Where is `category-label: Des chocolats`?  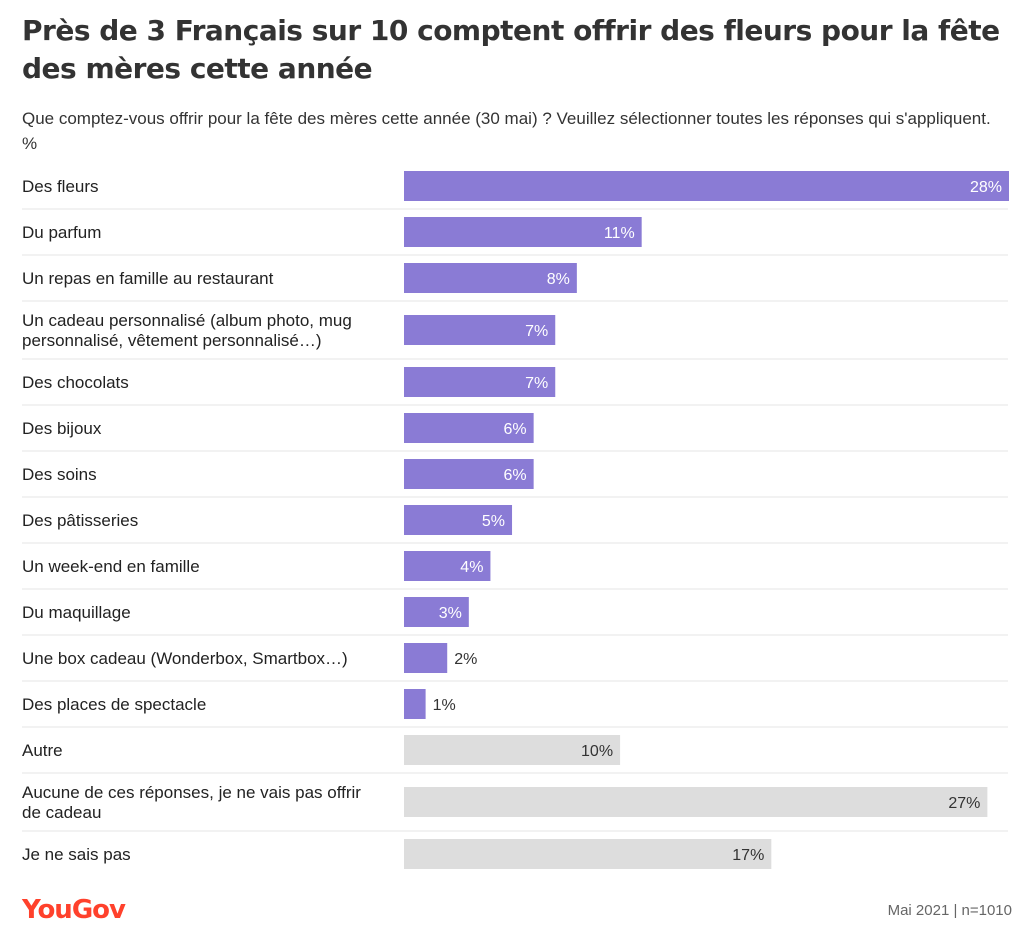 category-label: Des chocolats is located at coordinates (75, 382).